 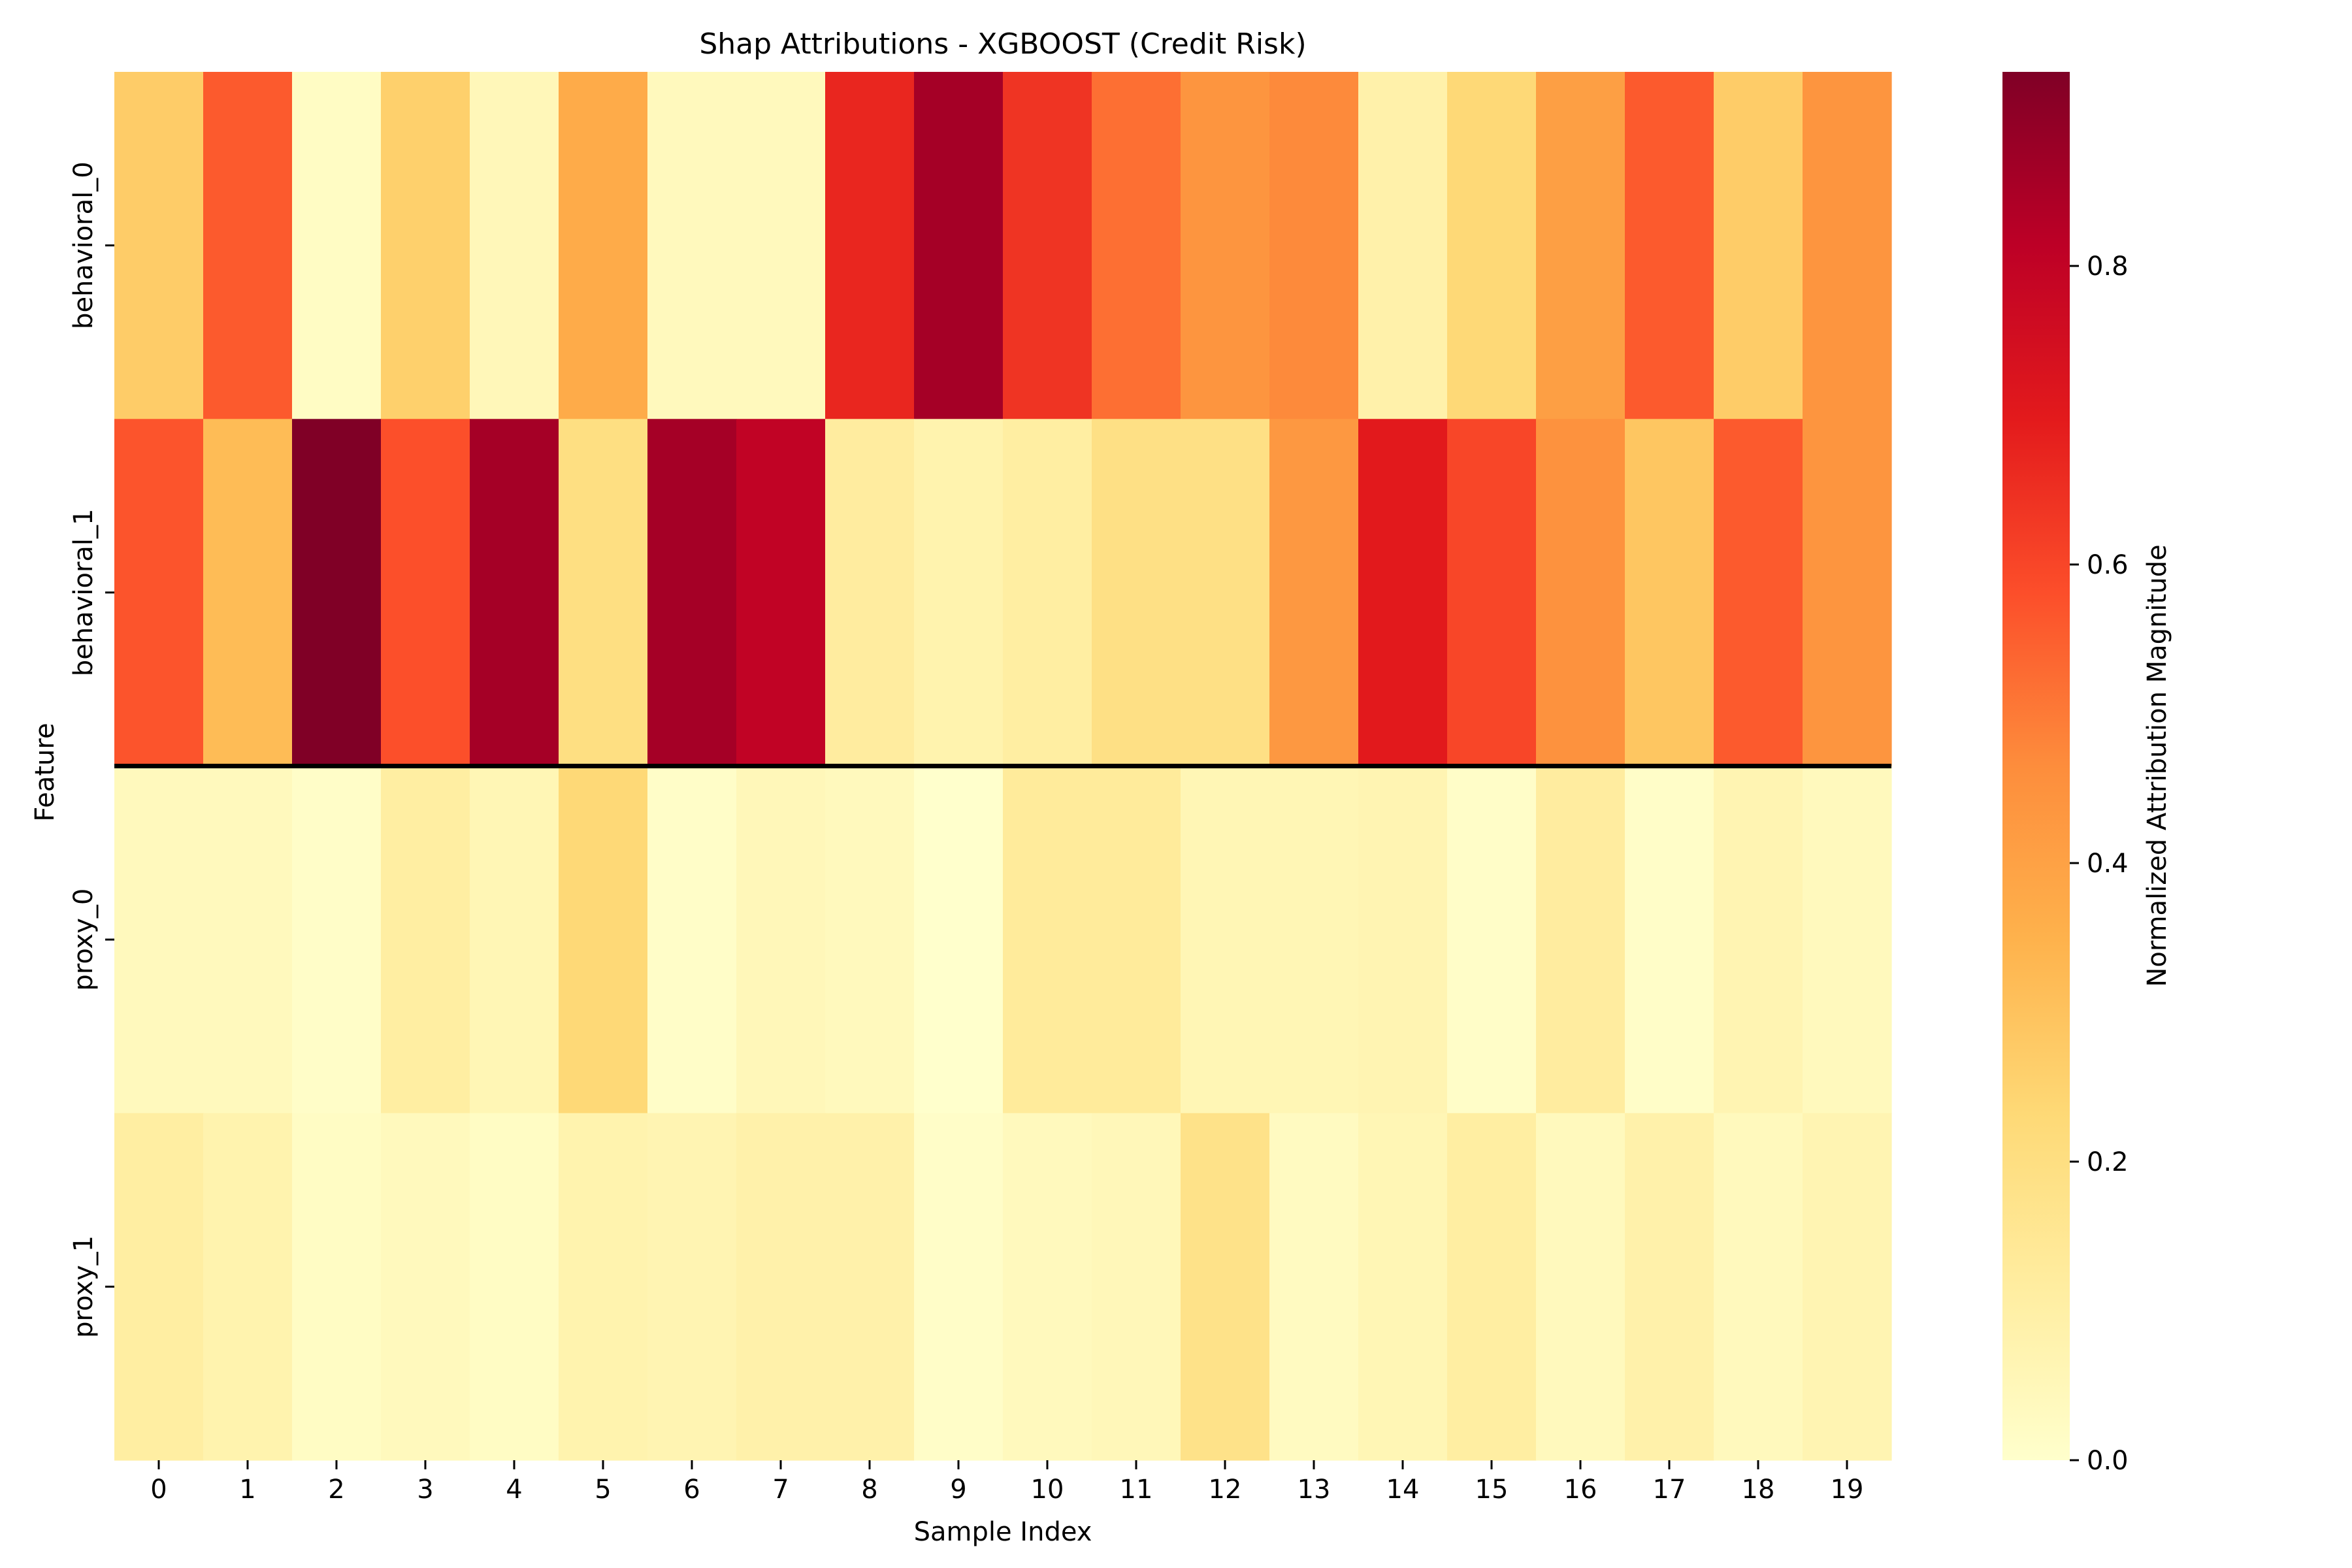 I want to click on y-tick-label: proxy_0, so click(x=84, y=940).